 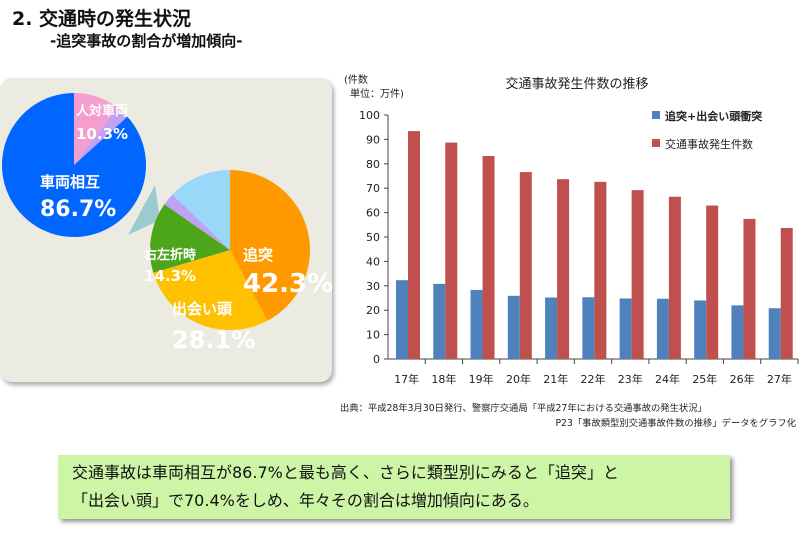 What do you see at coordinates (576, 84) in the screenshot?
I see `chart-title: 交通事故発生件数の推移` at bounding box center [576, 84].